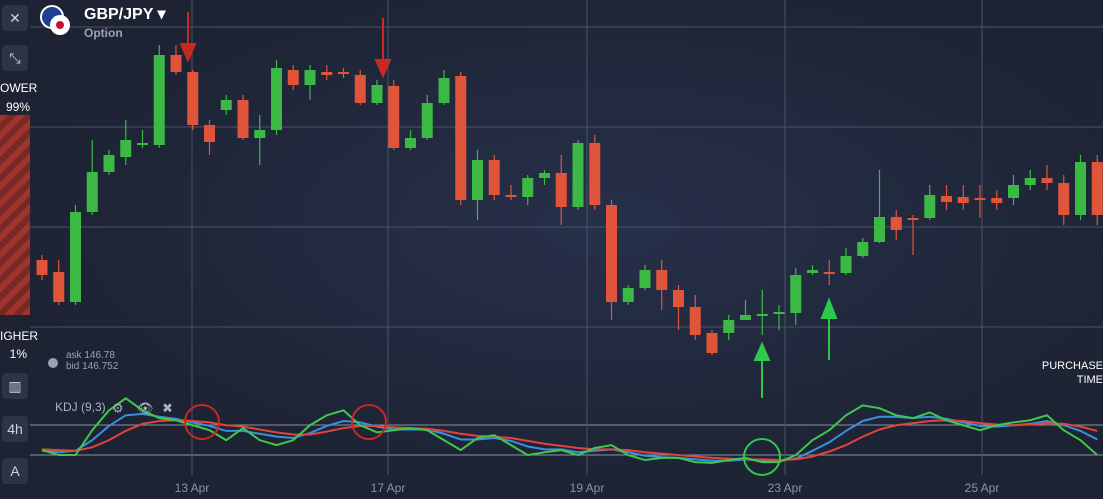 The height and width of the screenshot is (499, 1103). I want to click on quote: ask 146.78 bid 146.752, so click(83, 361).